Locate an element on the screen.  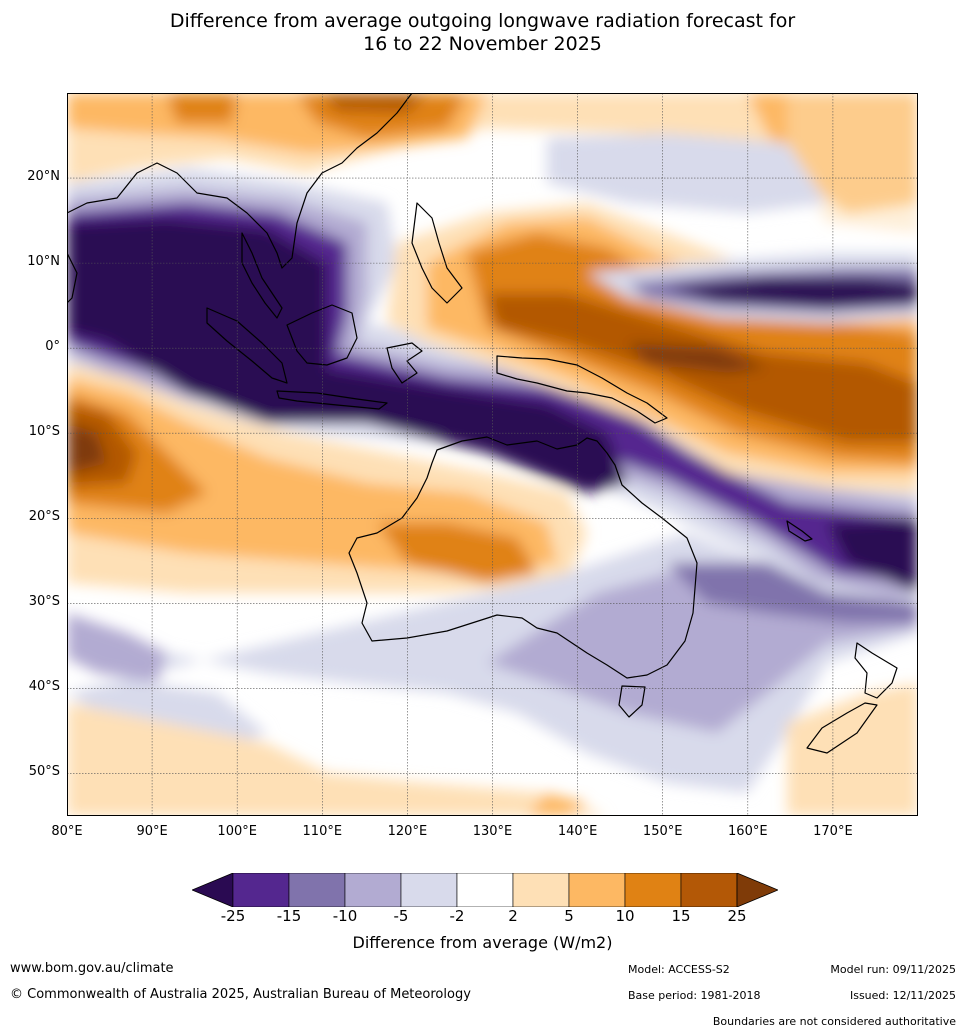
latitude-tick-label: 20°S is located at coordinates (44, 517).